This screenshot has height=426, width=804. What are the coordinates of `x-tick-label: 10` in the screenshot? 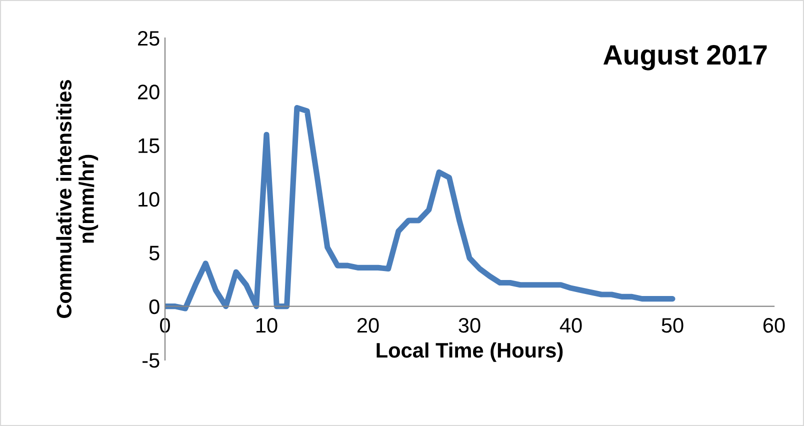 It's located at (267, 325).